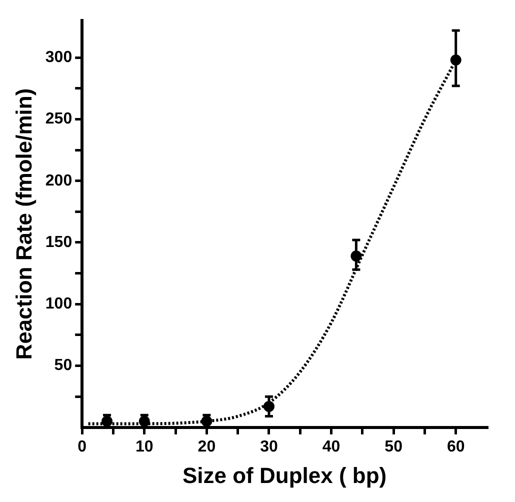  What do you see at coordinates (23, 224) in the screenshot?
I see `y-axis-title: Reaction Rate (fmole/min)` at bounding box center [23, 224].